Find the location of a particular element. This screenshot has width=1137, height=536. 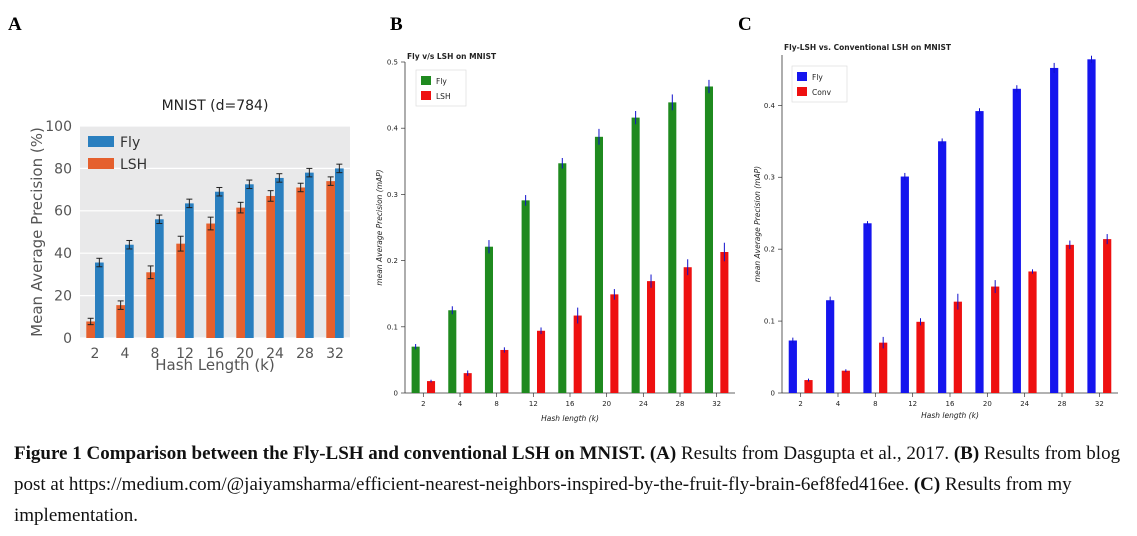

y-tick-label: 40 is located at coordinates (63, 254).